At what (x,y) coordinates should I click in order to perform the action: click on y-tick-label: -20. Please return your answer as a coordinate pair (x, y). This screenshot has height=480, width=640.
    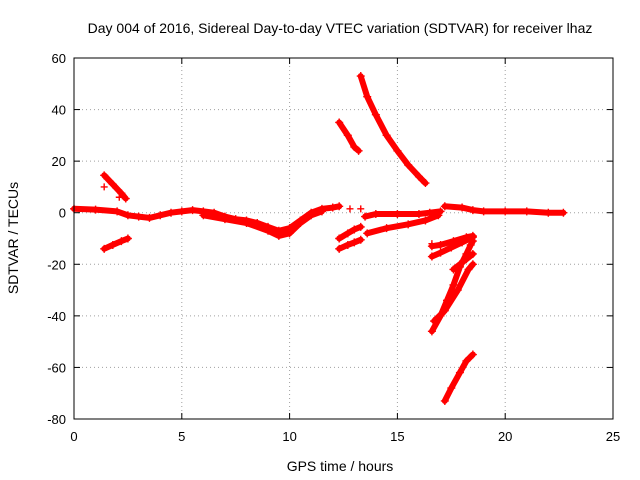
    Looking at the image, I should click on (56, 264).